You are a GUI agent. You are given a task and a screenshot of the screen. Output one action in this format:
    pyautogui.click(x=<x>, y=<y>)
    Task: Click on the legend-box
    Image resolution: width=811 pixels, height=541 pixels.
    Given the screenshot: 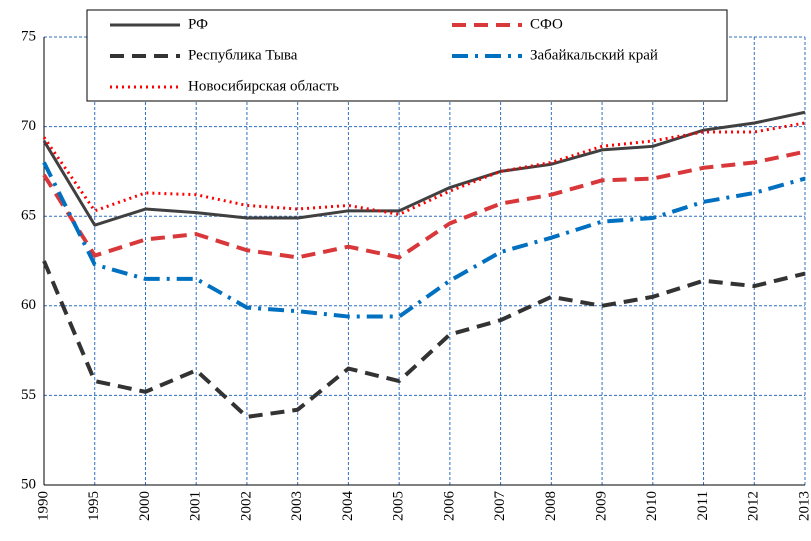 What is the action you would take?
    pyautogui.click(x=407, y=55)
    